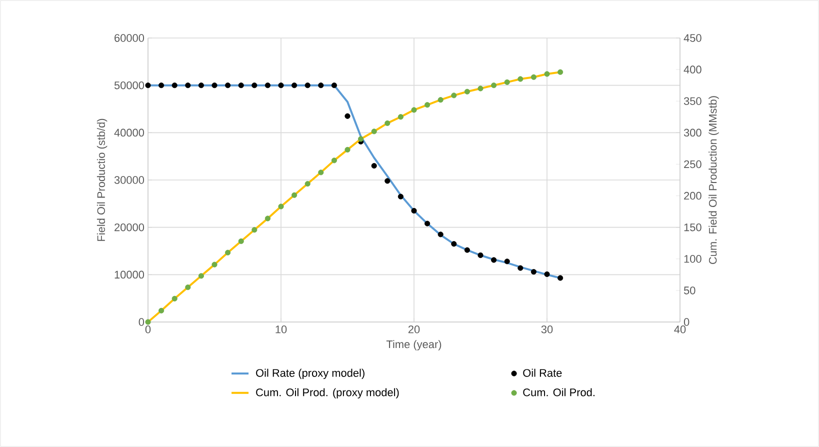 The height and width of the screenshot is (447, 819). What do you see at coordinates (547, 330) in the screenshot?
I see `x-tick-label: 30` at bounding box center [547, 330].